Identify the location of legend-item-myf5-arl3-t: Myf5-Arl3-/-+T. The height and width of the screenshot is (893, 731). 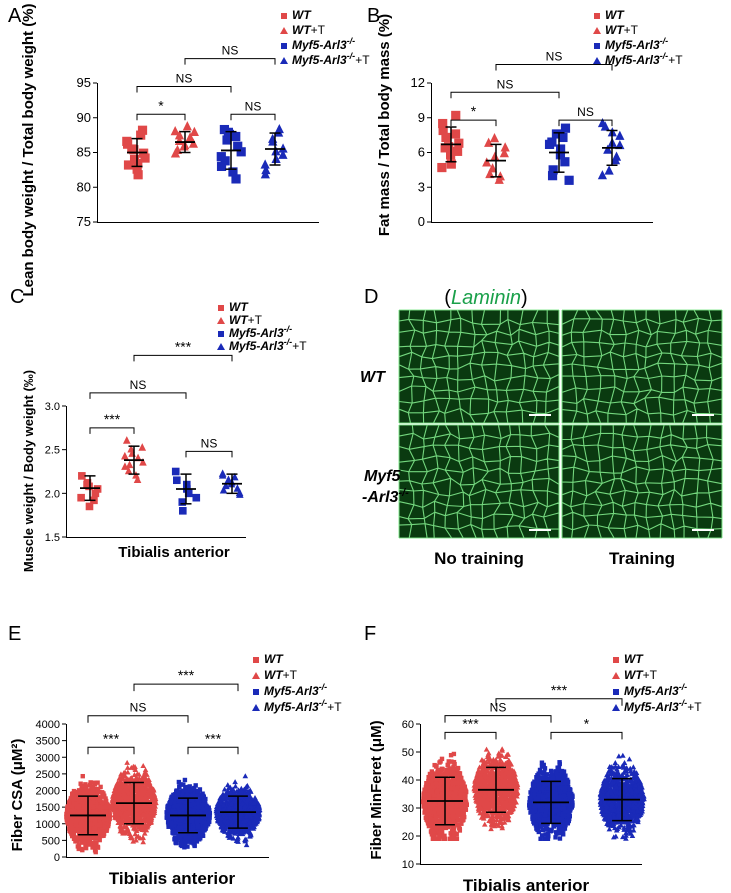
(325, 59).